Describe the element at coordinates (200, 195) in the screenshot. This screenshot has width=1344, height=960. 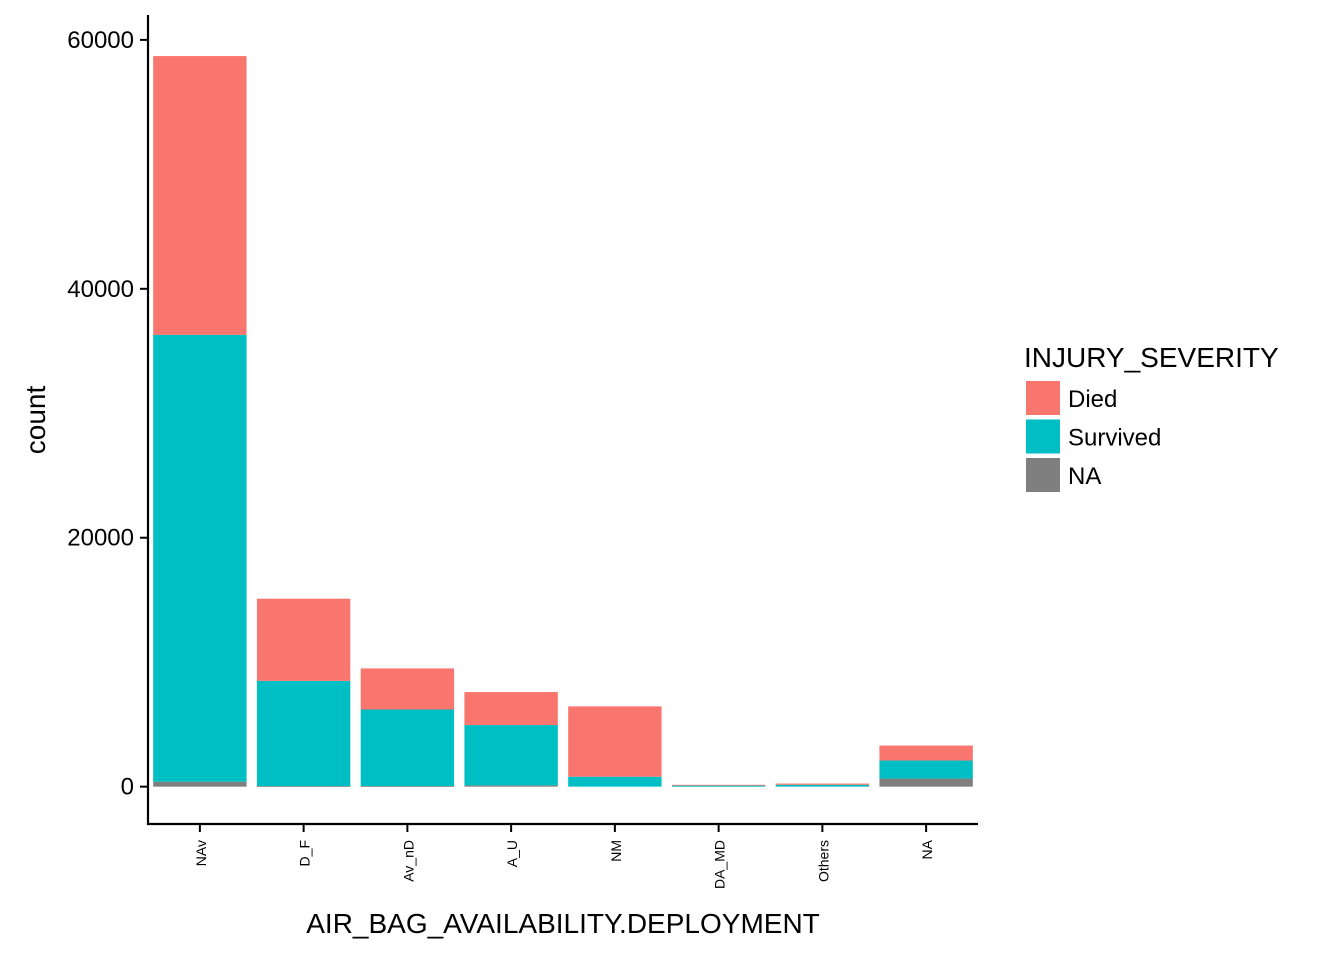
I see `bar-segment-NAv-died` at that location.